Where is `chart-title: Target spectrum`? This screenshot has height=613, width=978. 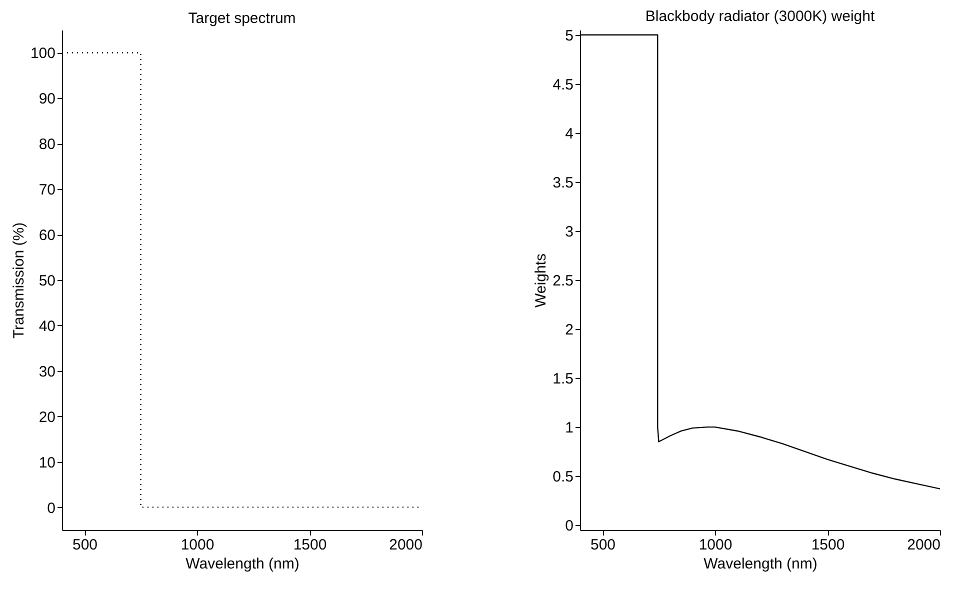 chart-title: Target spectrum is located at coordinates (242, 18).